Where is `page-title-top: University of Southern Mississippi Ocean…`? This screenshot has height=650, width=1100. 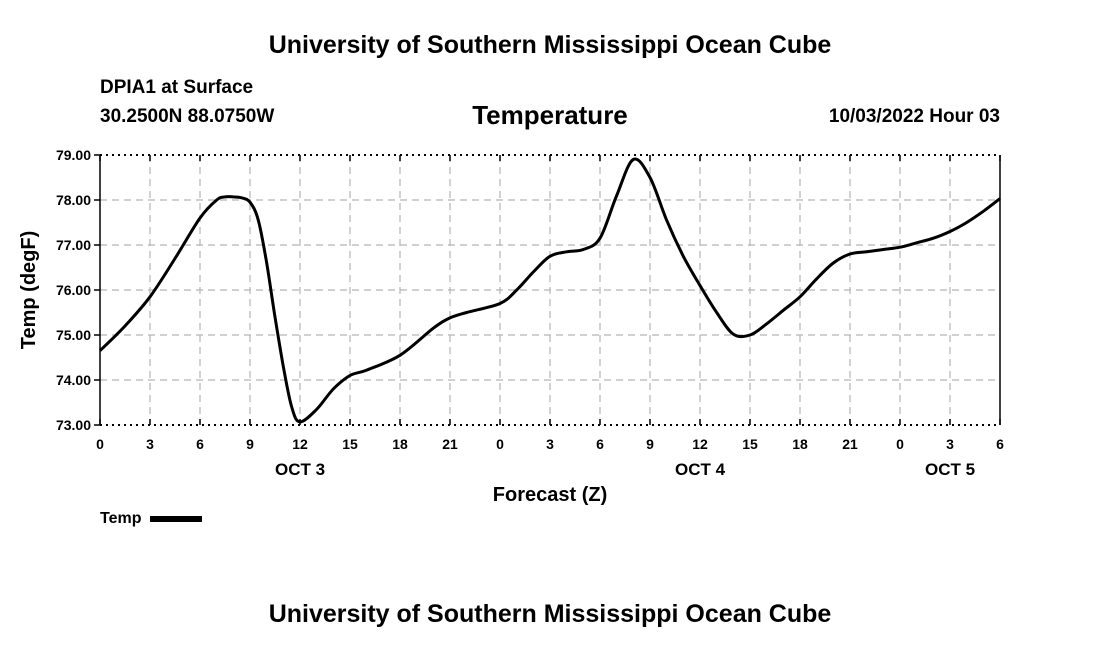 page-title-top: University of Southern Mississippi Ocean… is located at coordinates (550, 45).